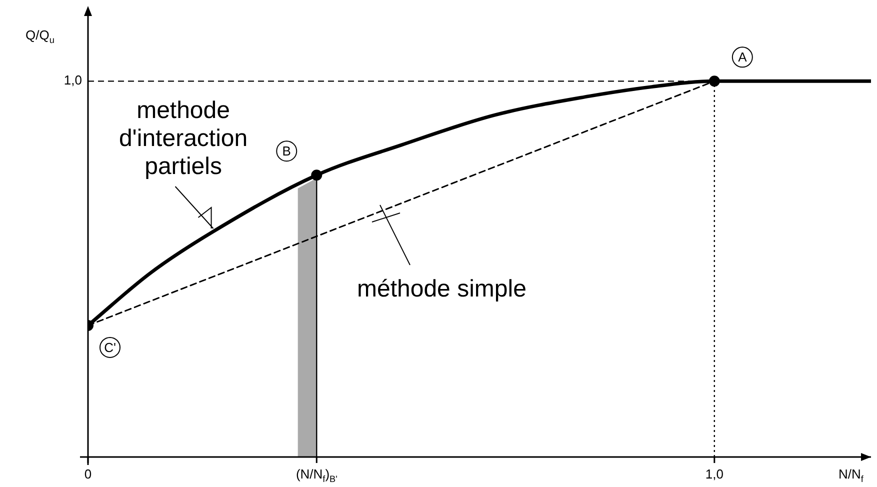 This screenshot has width=877, height=487. I want to click on x-tick-label: 1,0, so click(714, 474).